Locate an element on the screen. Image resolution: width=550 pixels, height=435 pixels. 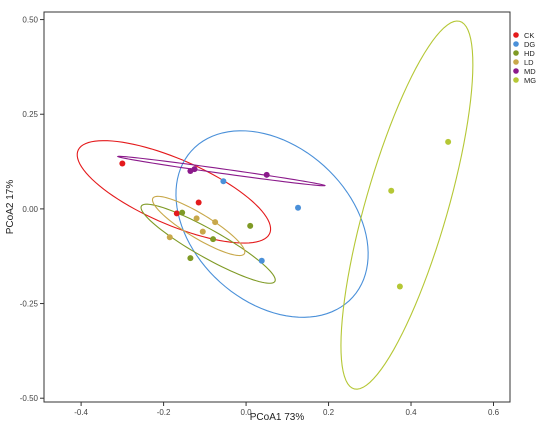
y-tick-label: 0.50 is located at coordinates (30, 20).